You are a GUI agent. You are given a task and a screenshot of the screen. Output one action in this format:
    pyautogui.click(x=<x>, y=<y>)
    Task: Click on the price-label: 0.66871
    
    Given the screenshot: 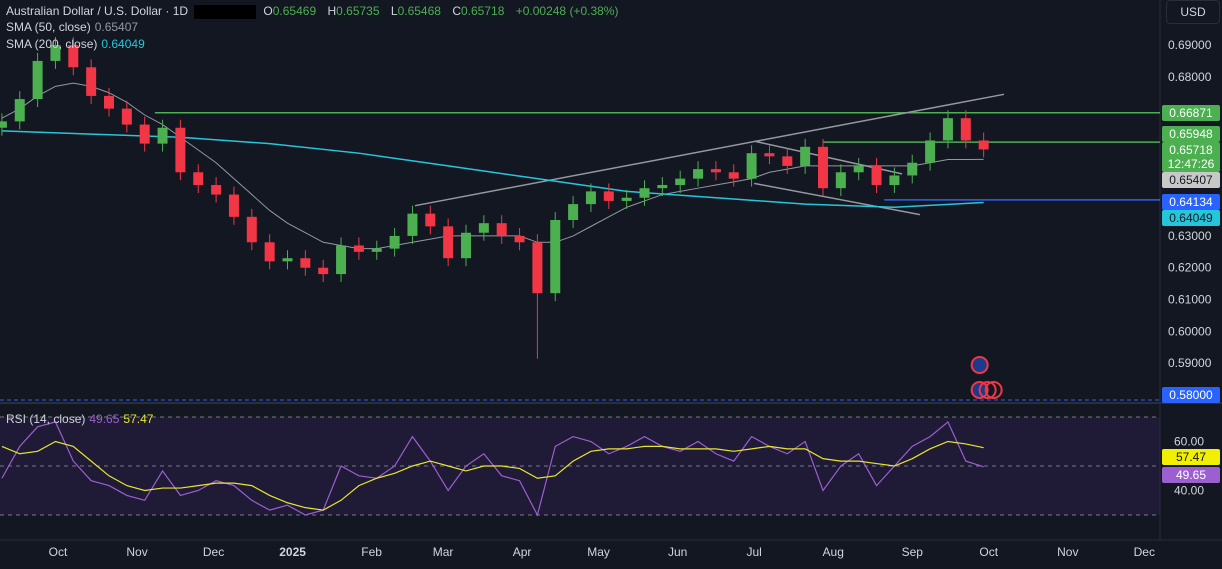 What is the action you would take?
    pyautogui.click(x=1191, y=113)
    